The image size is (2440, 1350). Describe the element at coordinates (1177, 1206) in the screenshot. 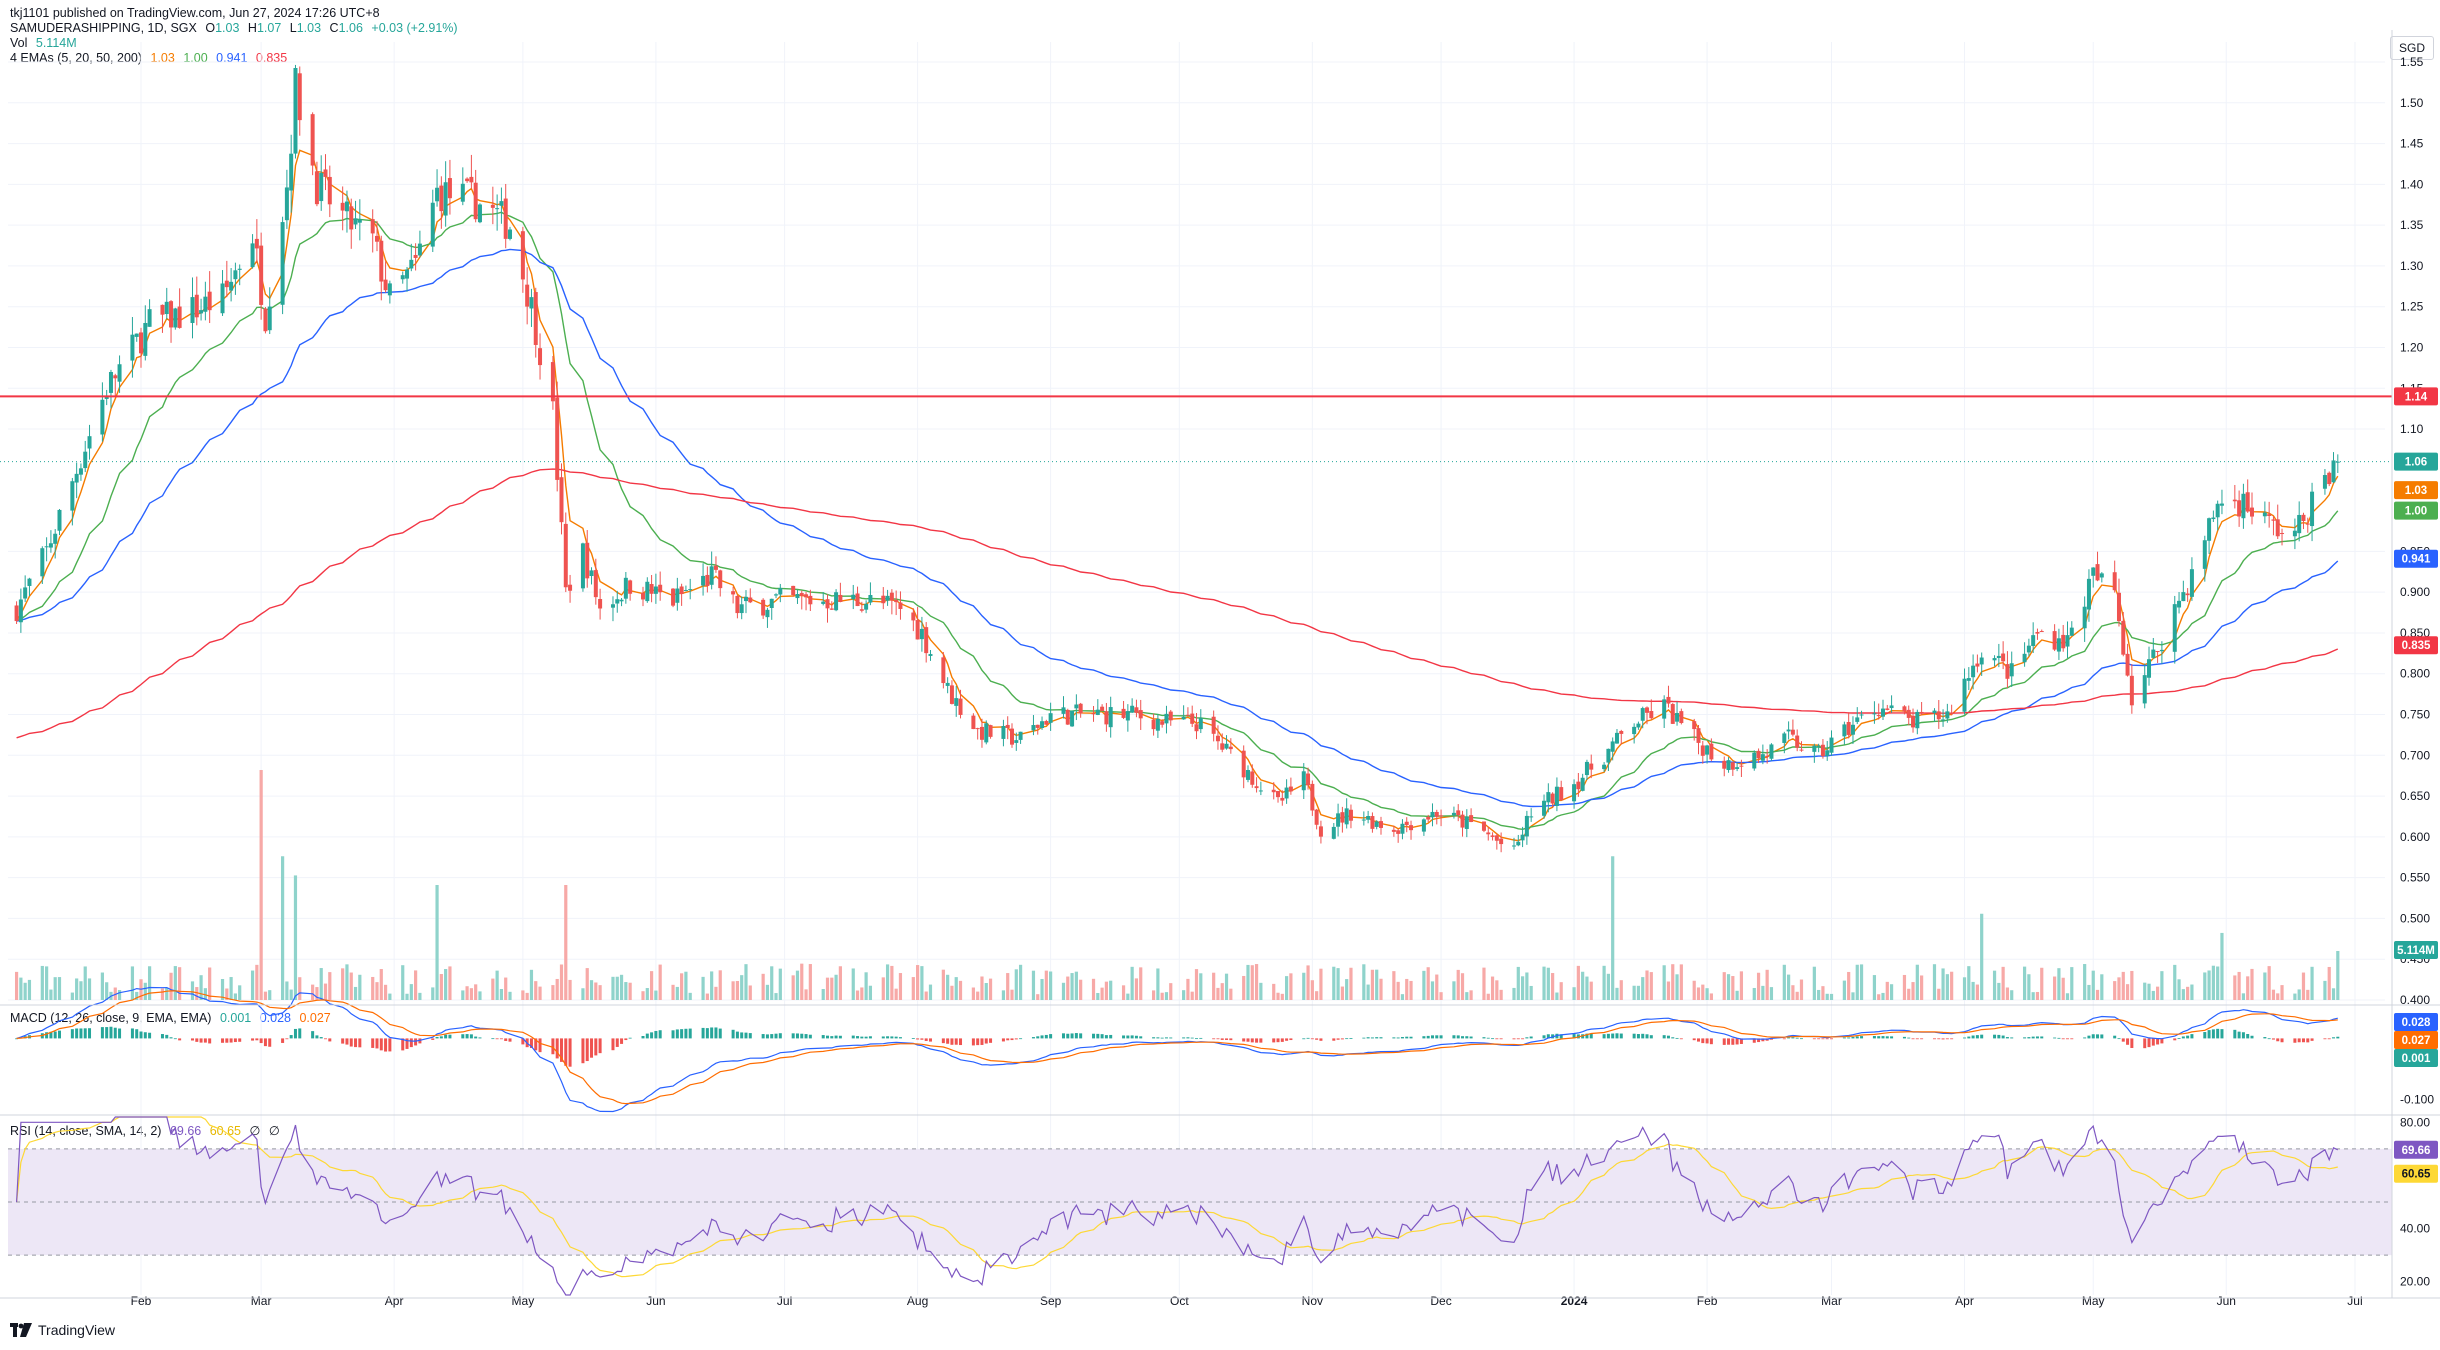

I see `rsi-line` at that location.